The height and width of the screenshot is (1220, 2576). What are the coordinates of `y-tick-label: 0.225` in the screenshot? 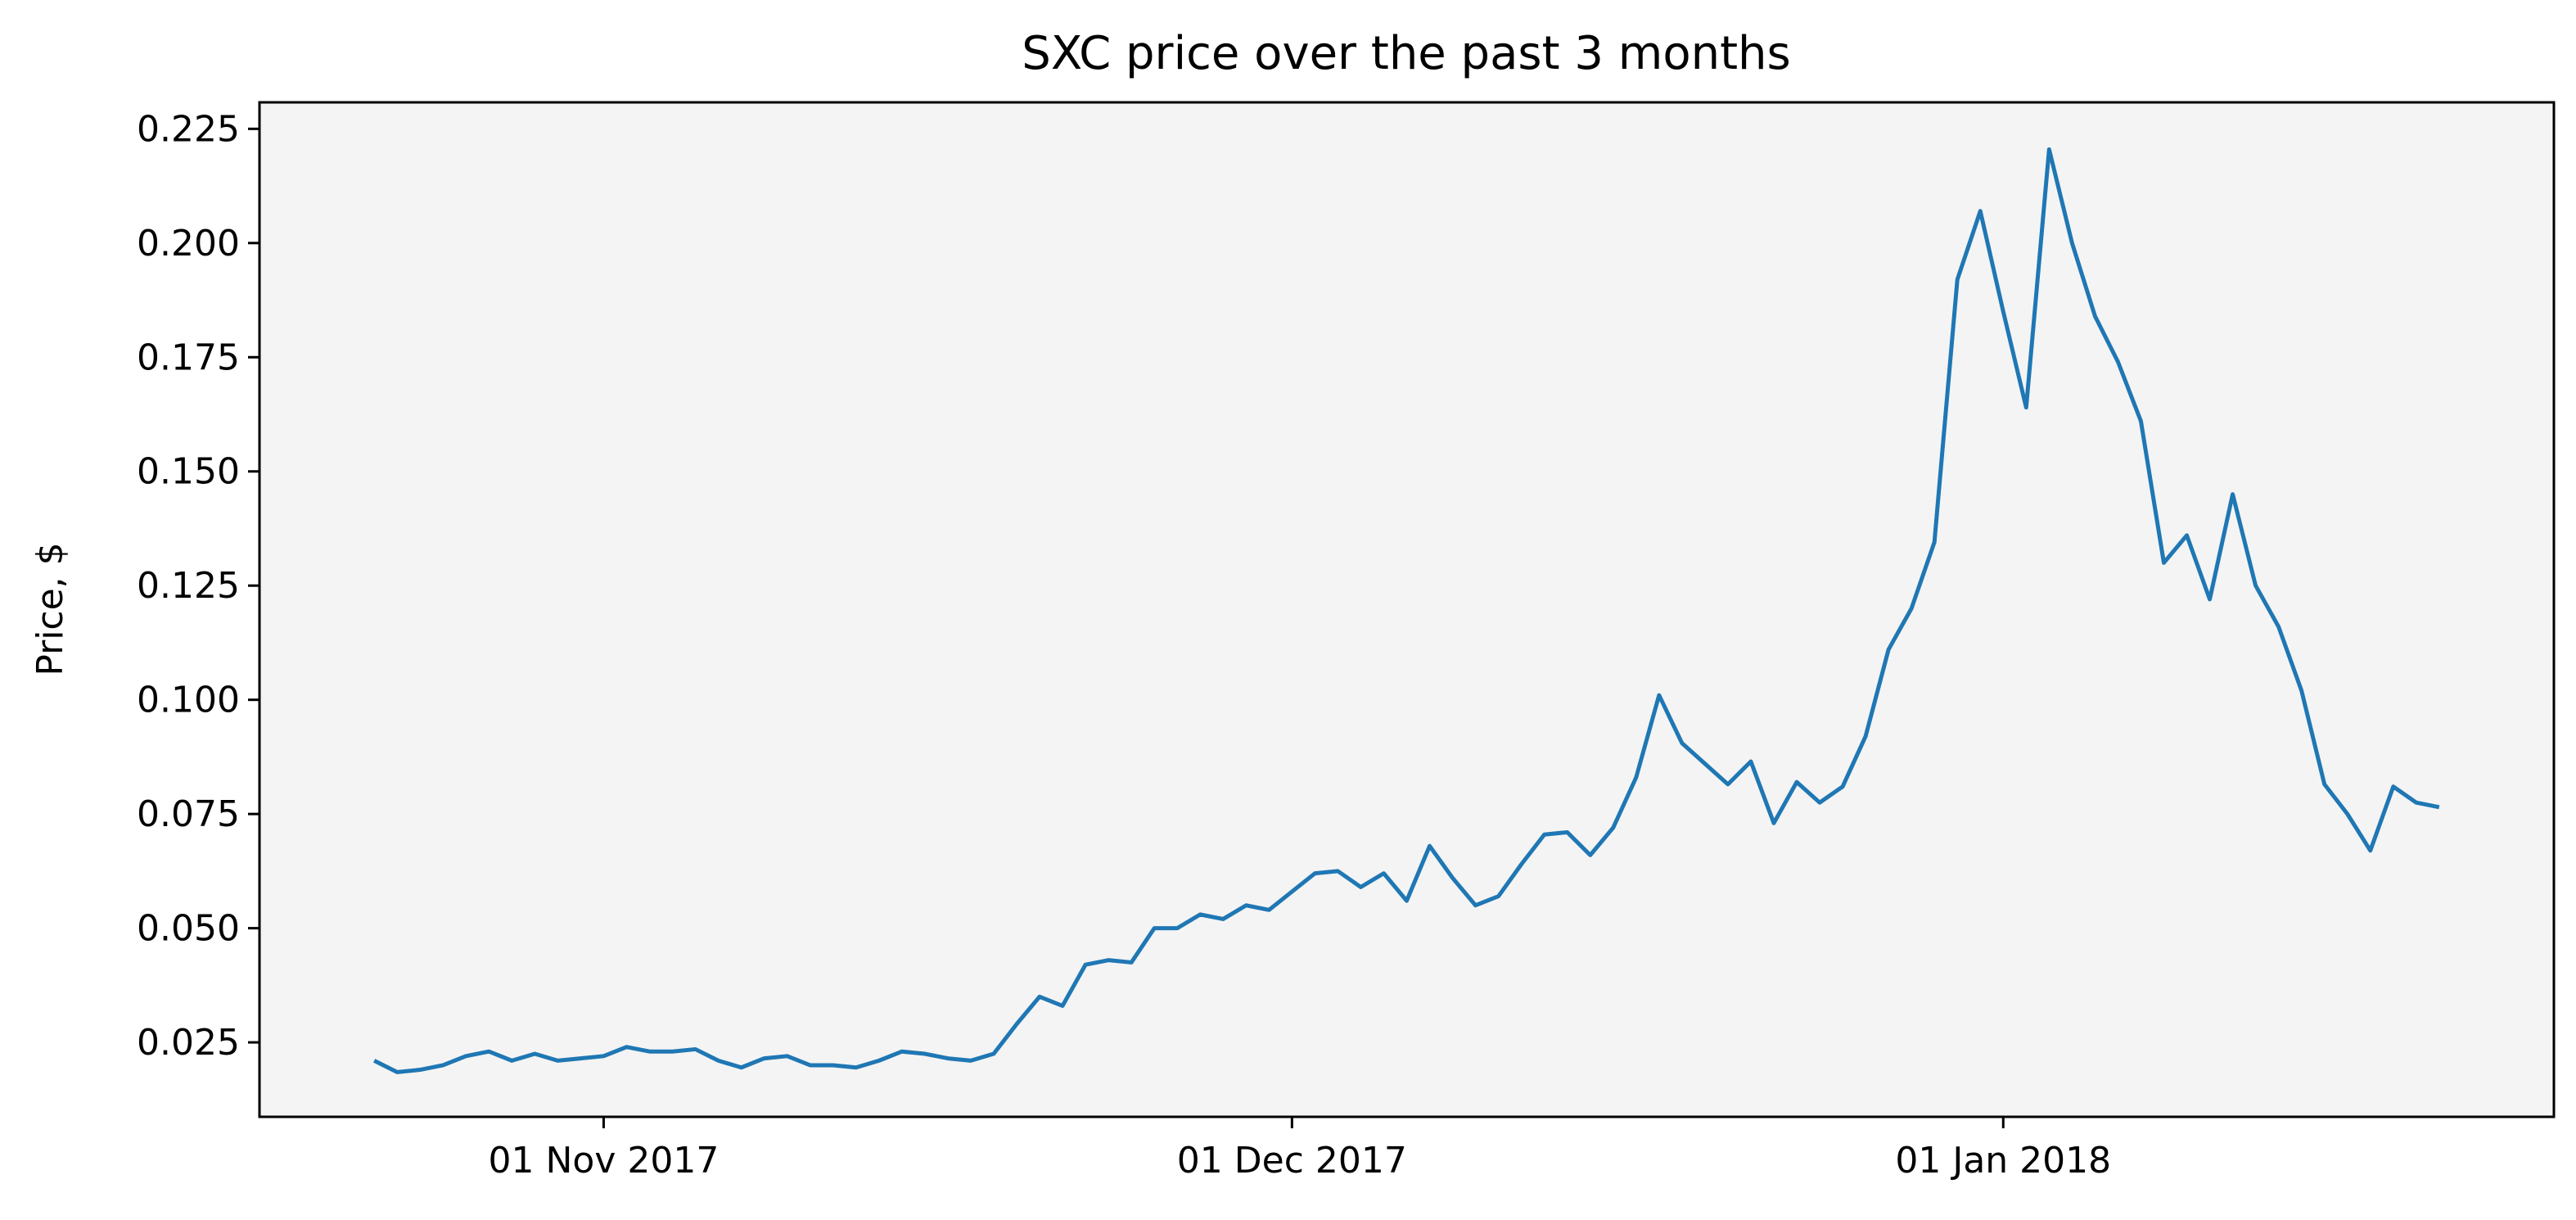 It's located at (188, 129).